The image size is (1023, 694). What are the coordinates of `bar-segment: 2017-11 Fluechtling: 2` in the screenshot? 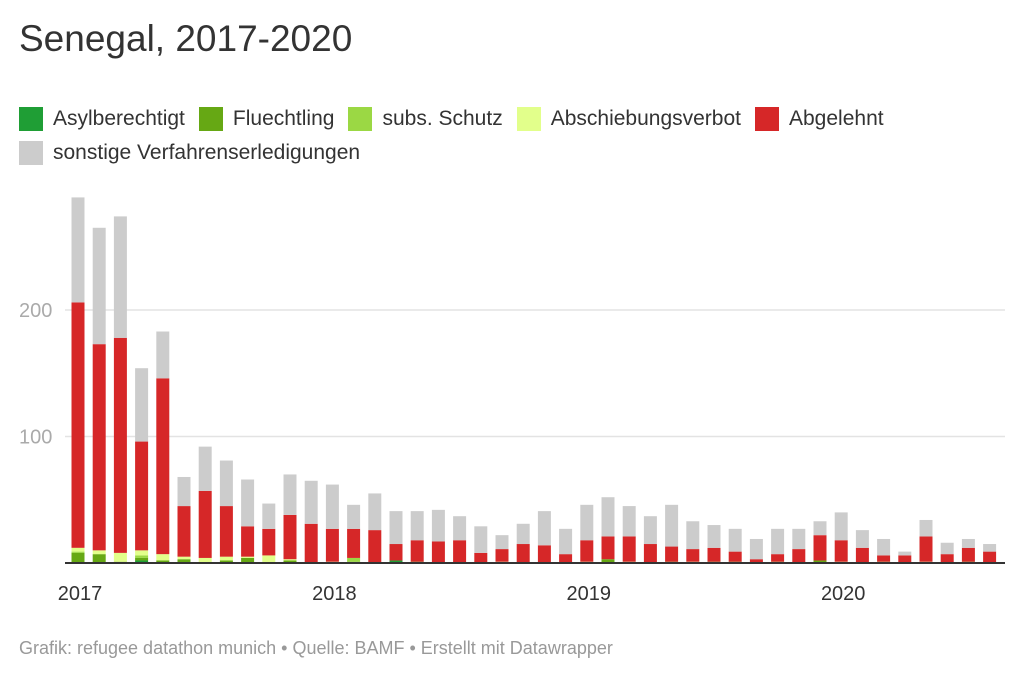 It's located at (290, 561).